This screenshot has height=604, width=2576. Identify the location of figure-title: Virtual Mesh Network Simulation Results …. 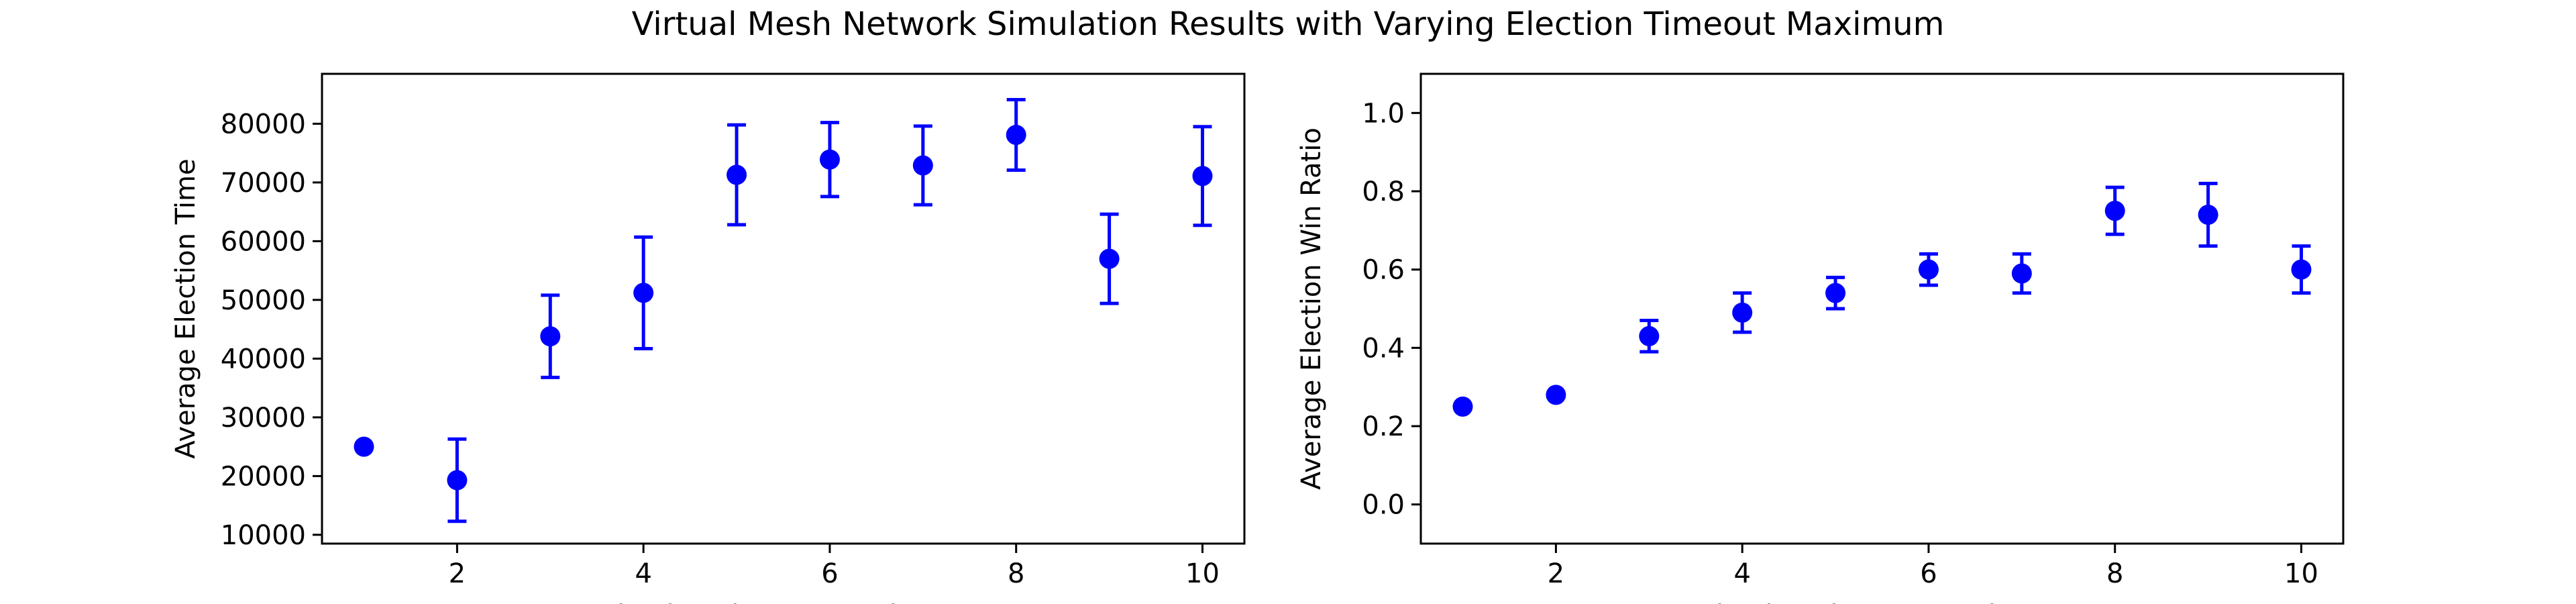
(1288, 24).